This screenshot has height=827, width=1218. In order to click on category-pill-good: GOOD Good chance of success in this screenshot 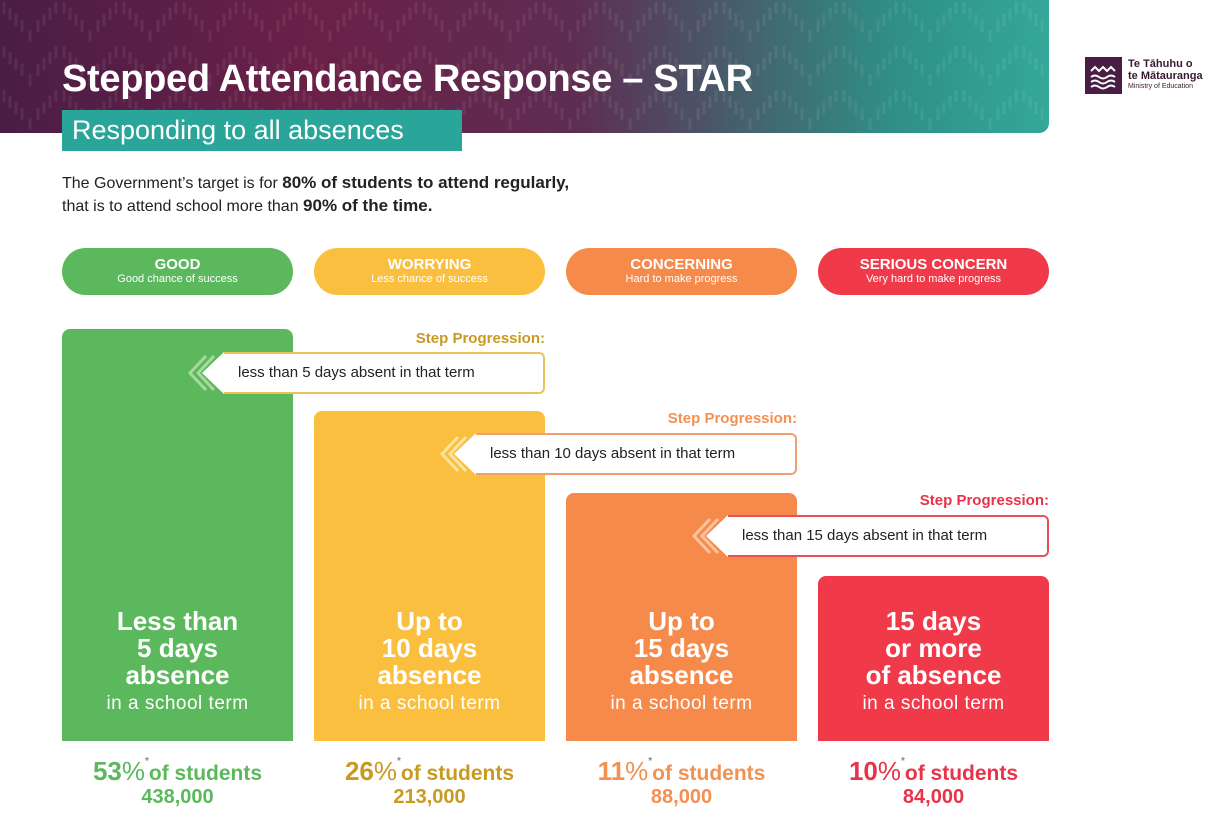, I will do `click(177, 271)`.